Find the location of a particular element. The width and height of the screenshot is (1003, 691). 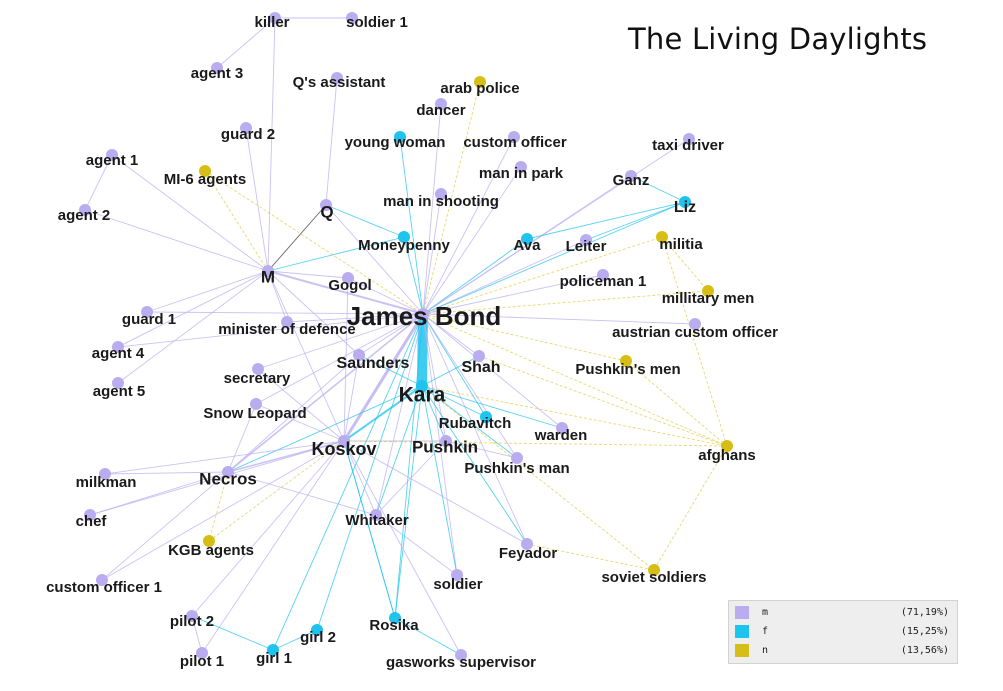

node-pushkin: Pushkin is located at coordinates (445, 445).